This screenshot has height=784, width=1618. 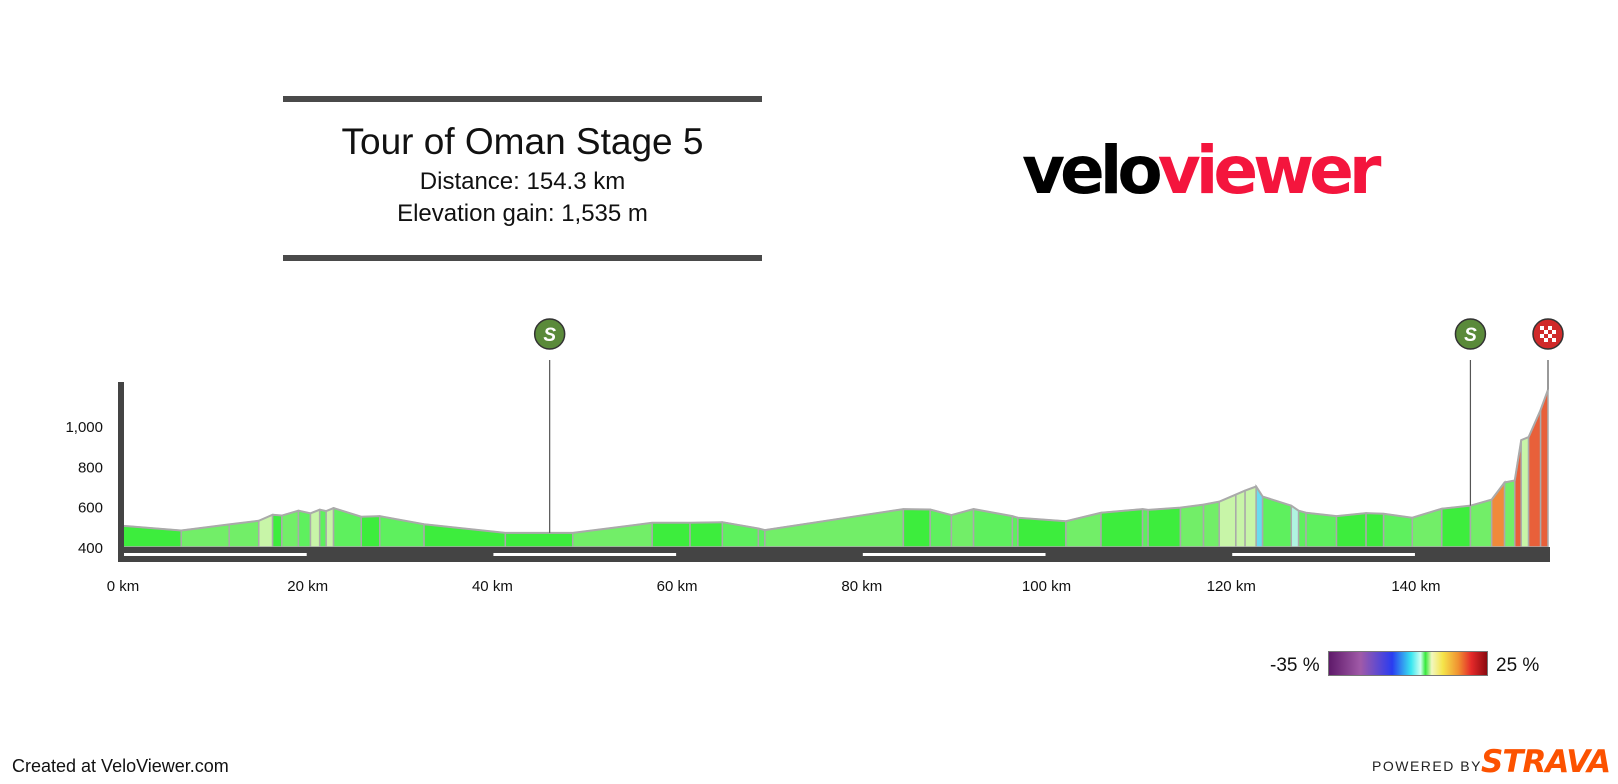 I want to click on x-tick-label: 60 km, so click(x=677, y=586).